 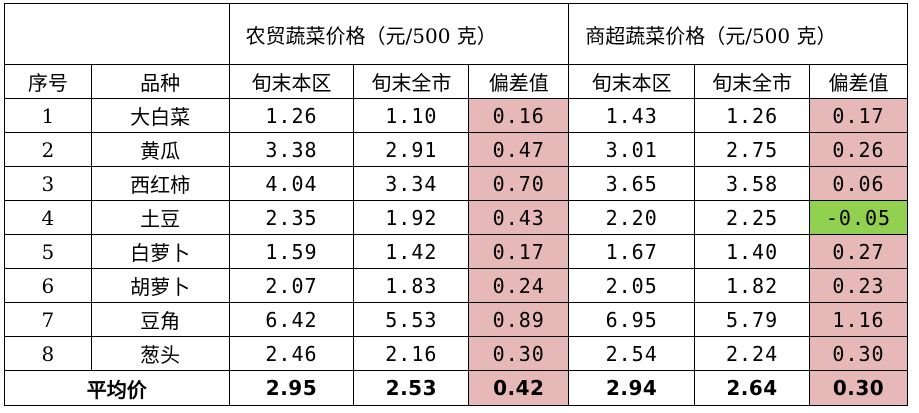 I want to click on super-city-cell: 1.40, so click(x=752, y=251).